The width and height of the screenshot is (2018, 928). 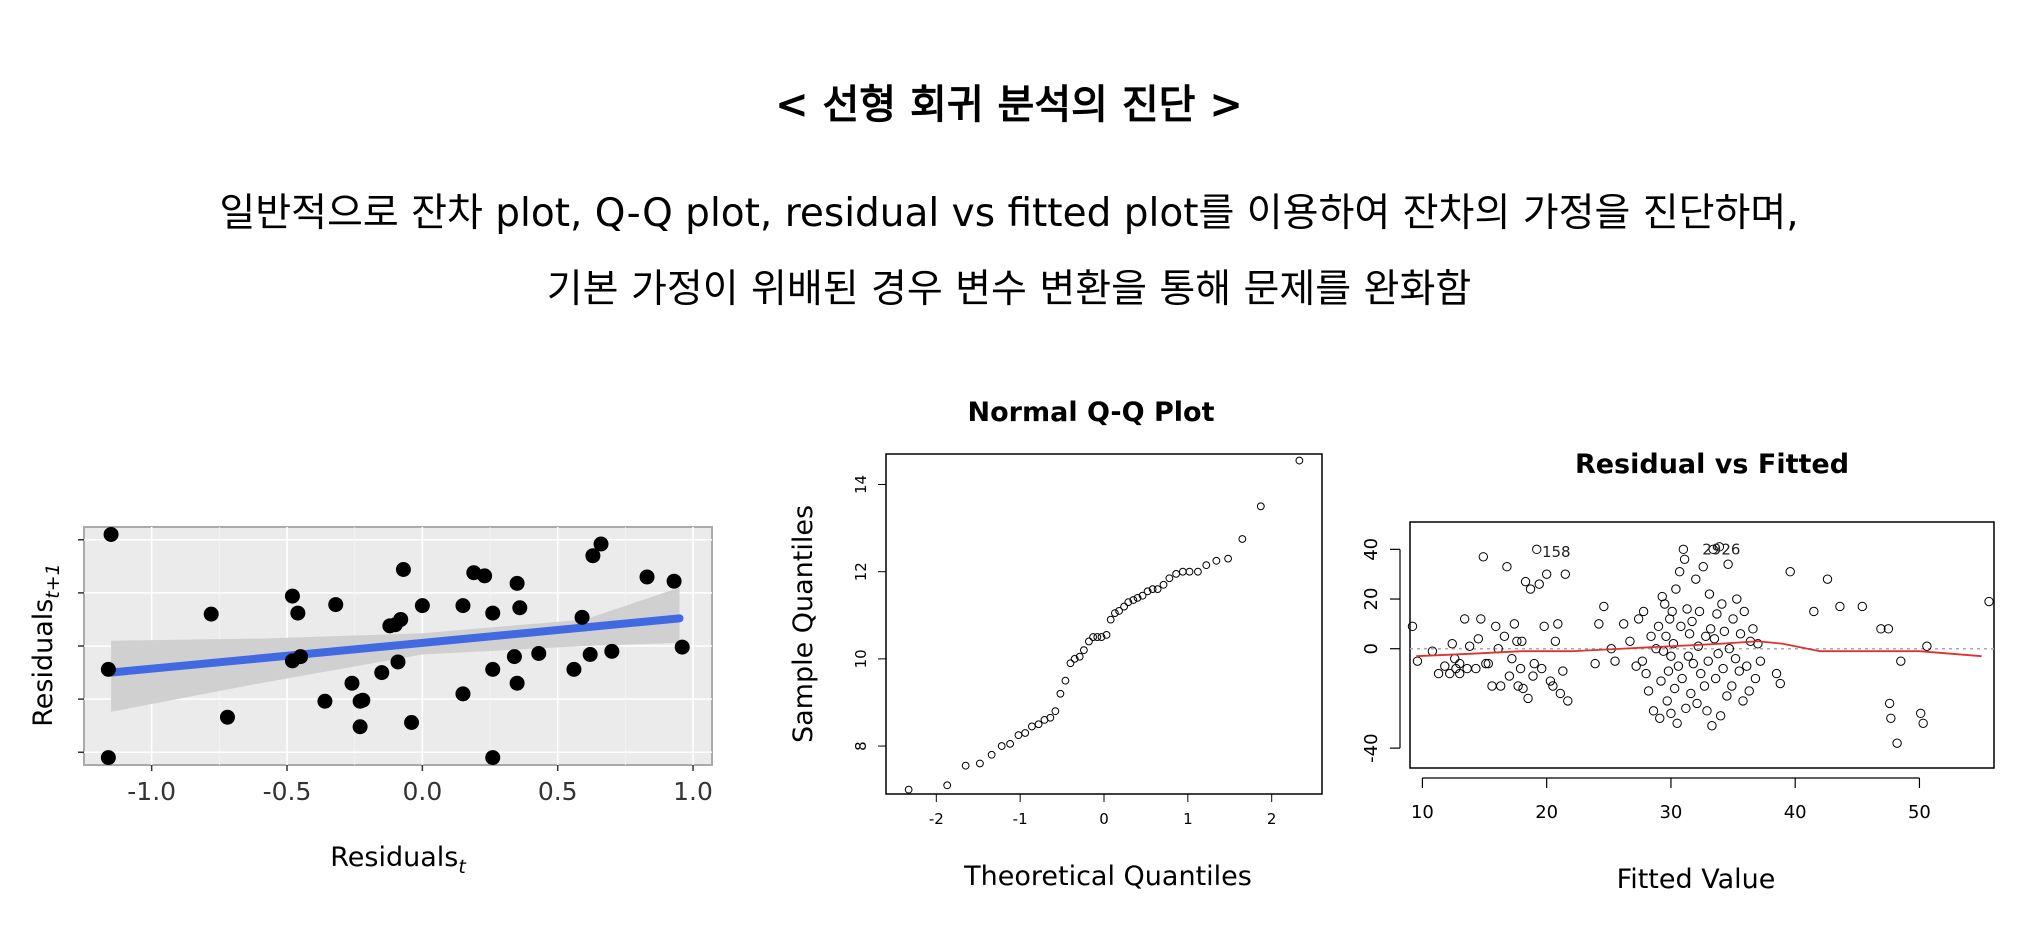 I want to click on y-tick-label: 8, so click(x=861, y=746).